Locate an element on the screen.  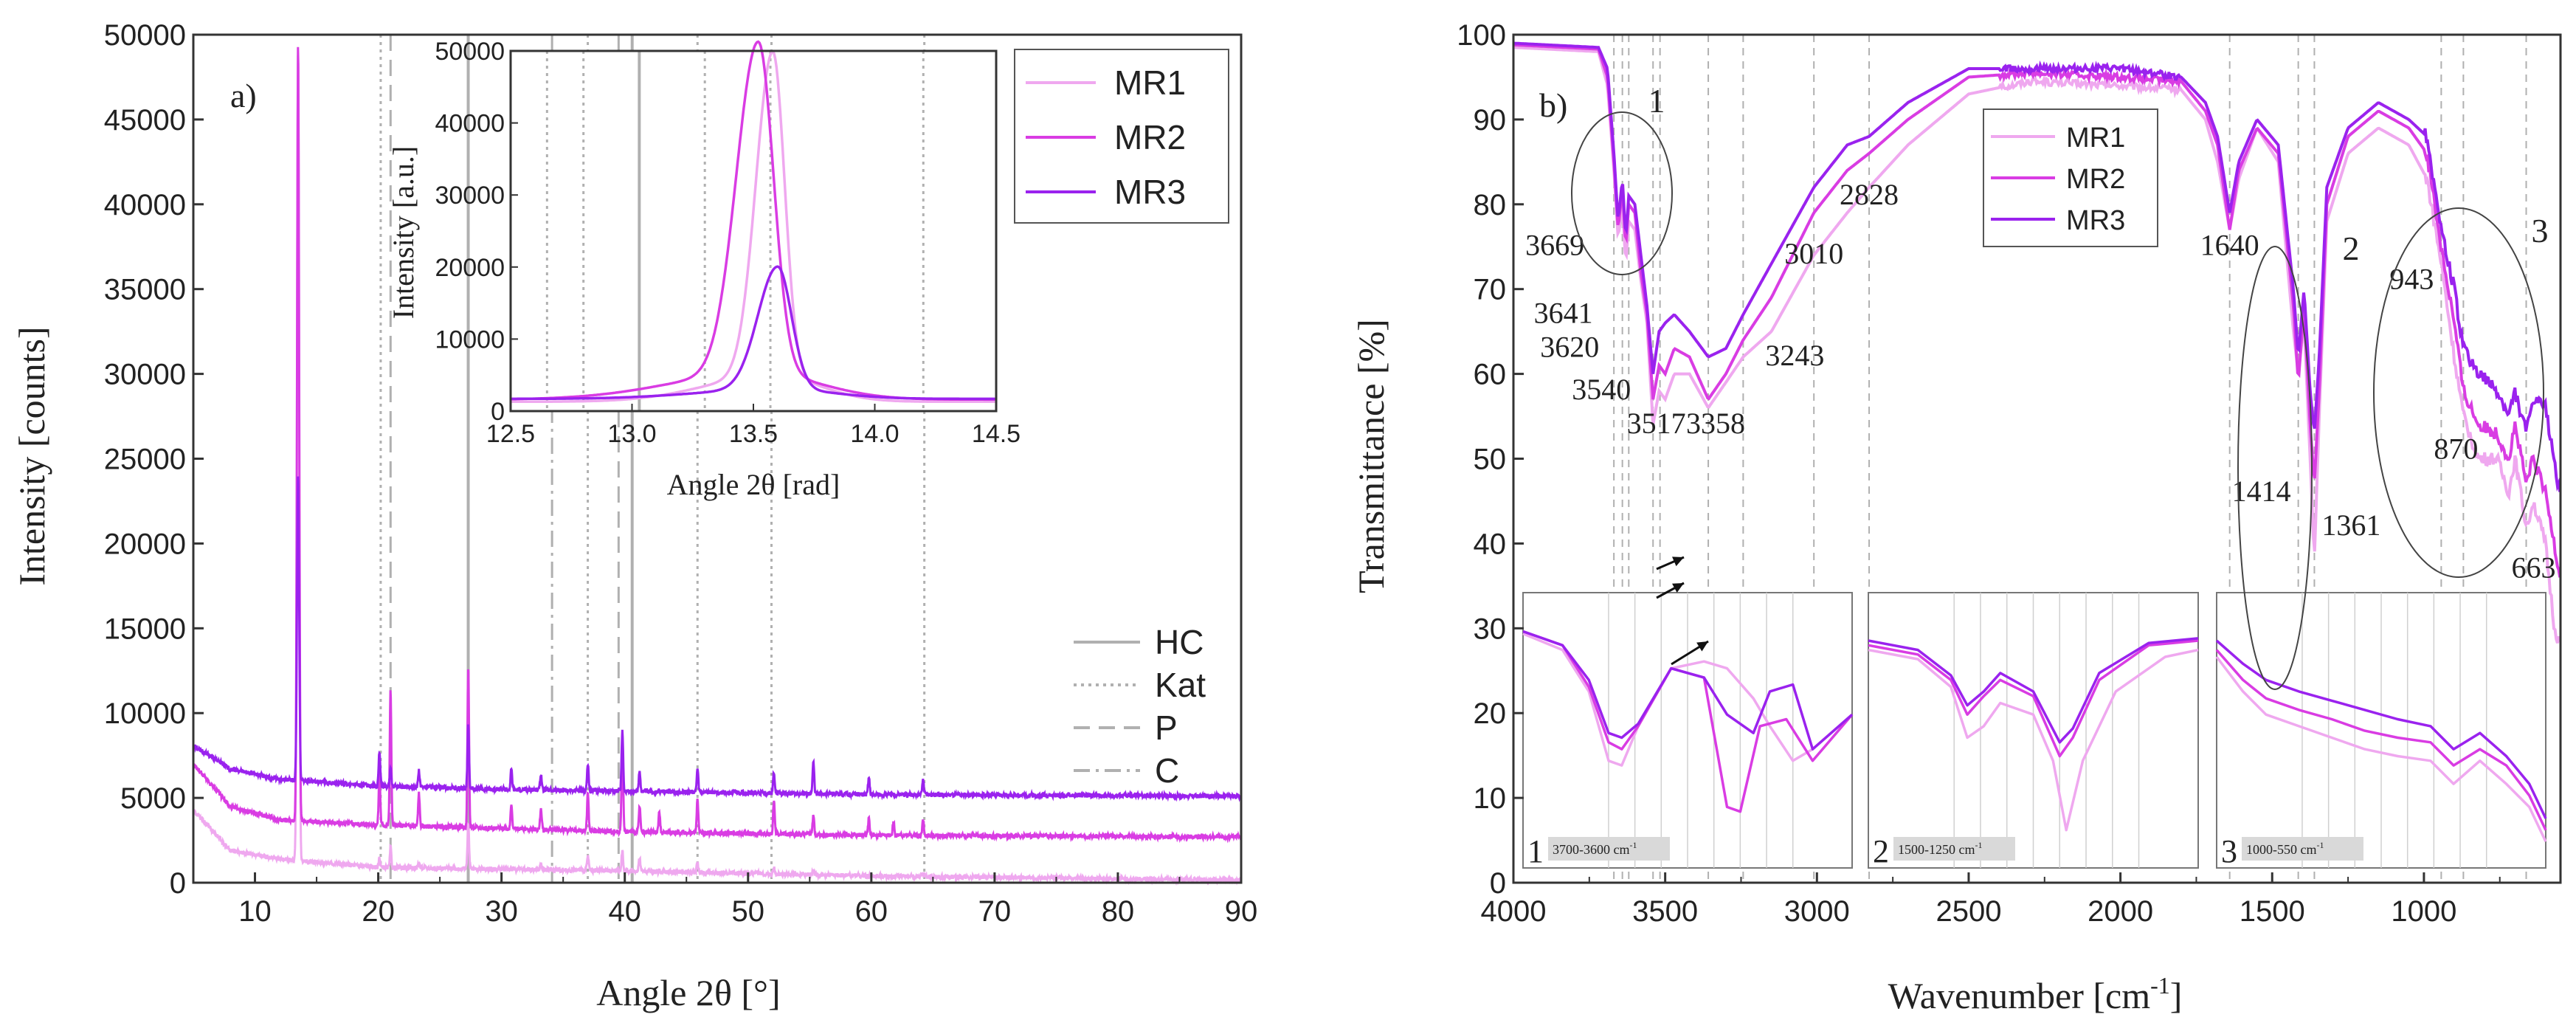
panel-b-y-axis-label: Transmittance [%] is located at coordinates (1371, 456).